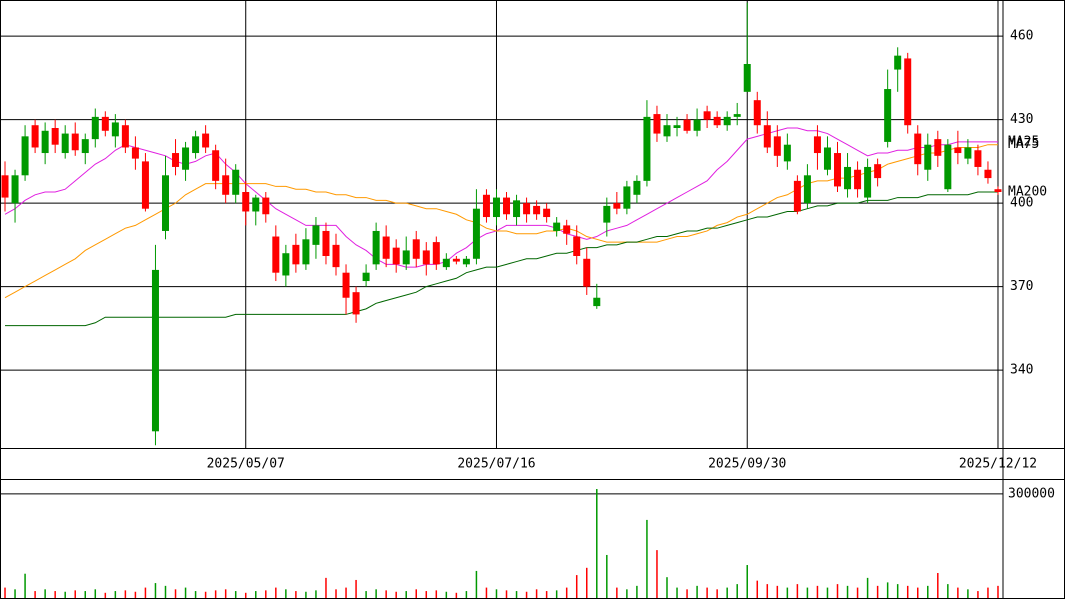 Image resolution: width=1065 pixels, height=600 pixels. I want to click on x-tick-label: 2025/09/30, so click(747, 464).